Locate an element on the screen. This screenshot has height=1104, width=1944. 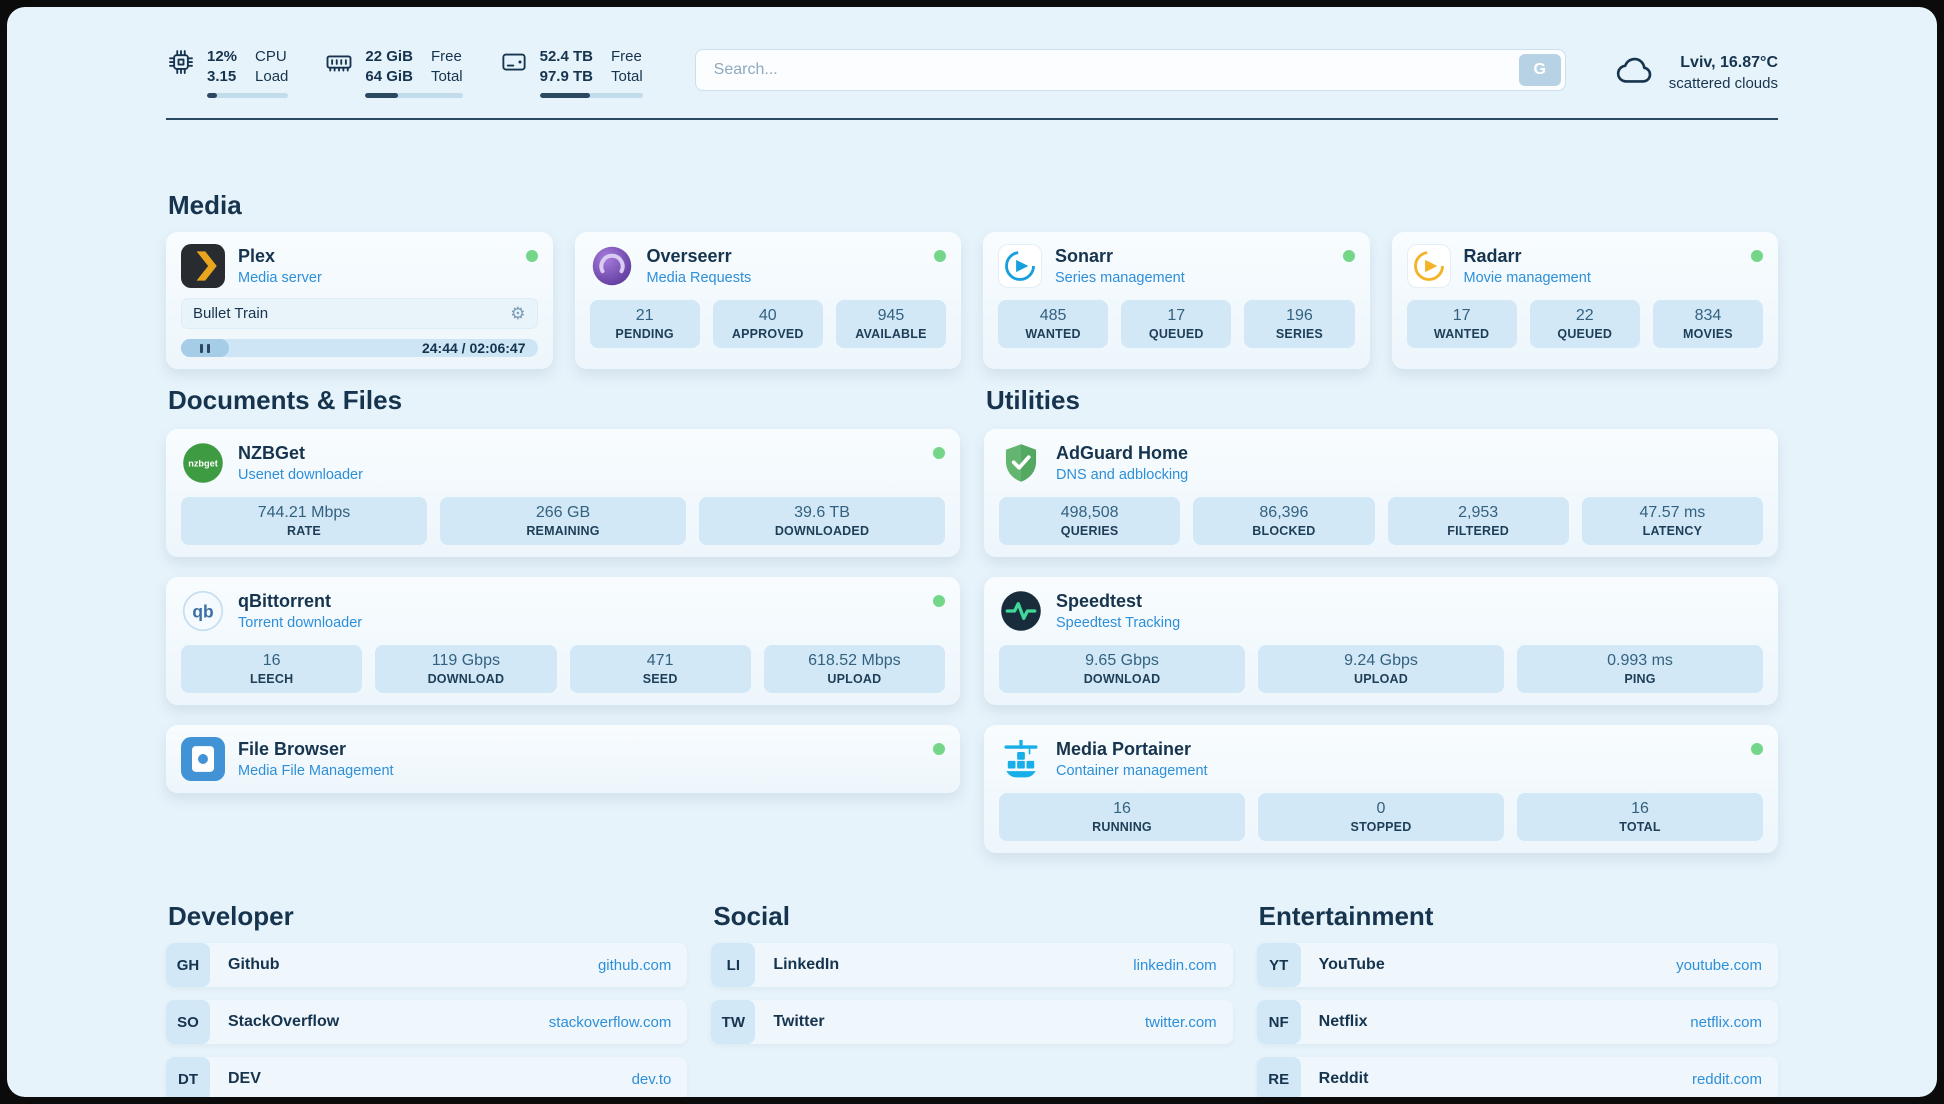
card-subtitle: Usenet downloader is located at coordinates (300, 475).